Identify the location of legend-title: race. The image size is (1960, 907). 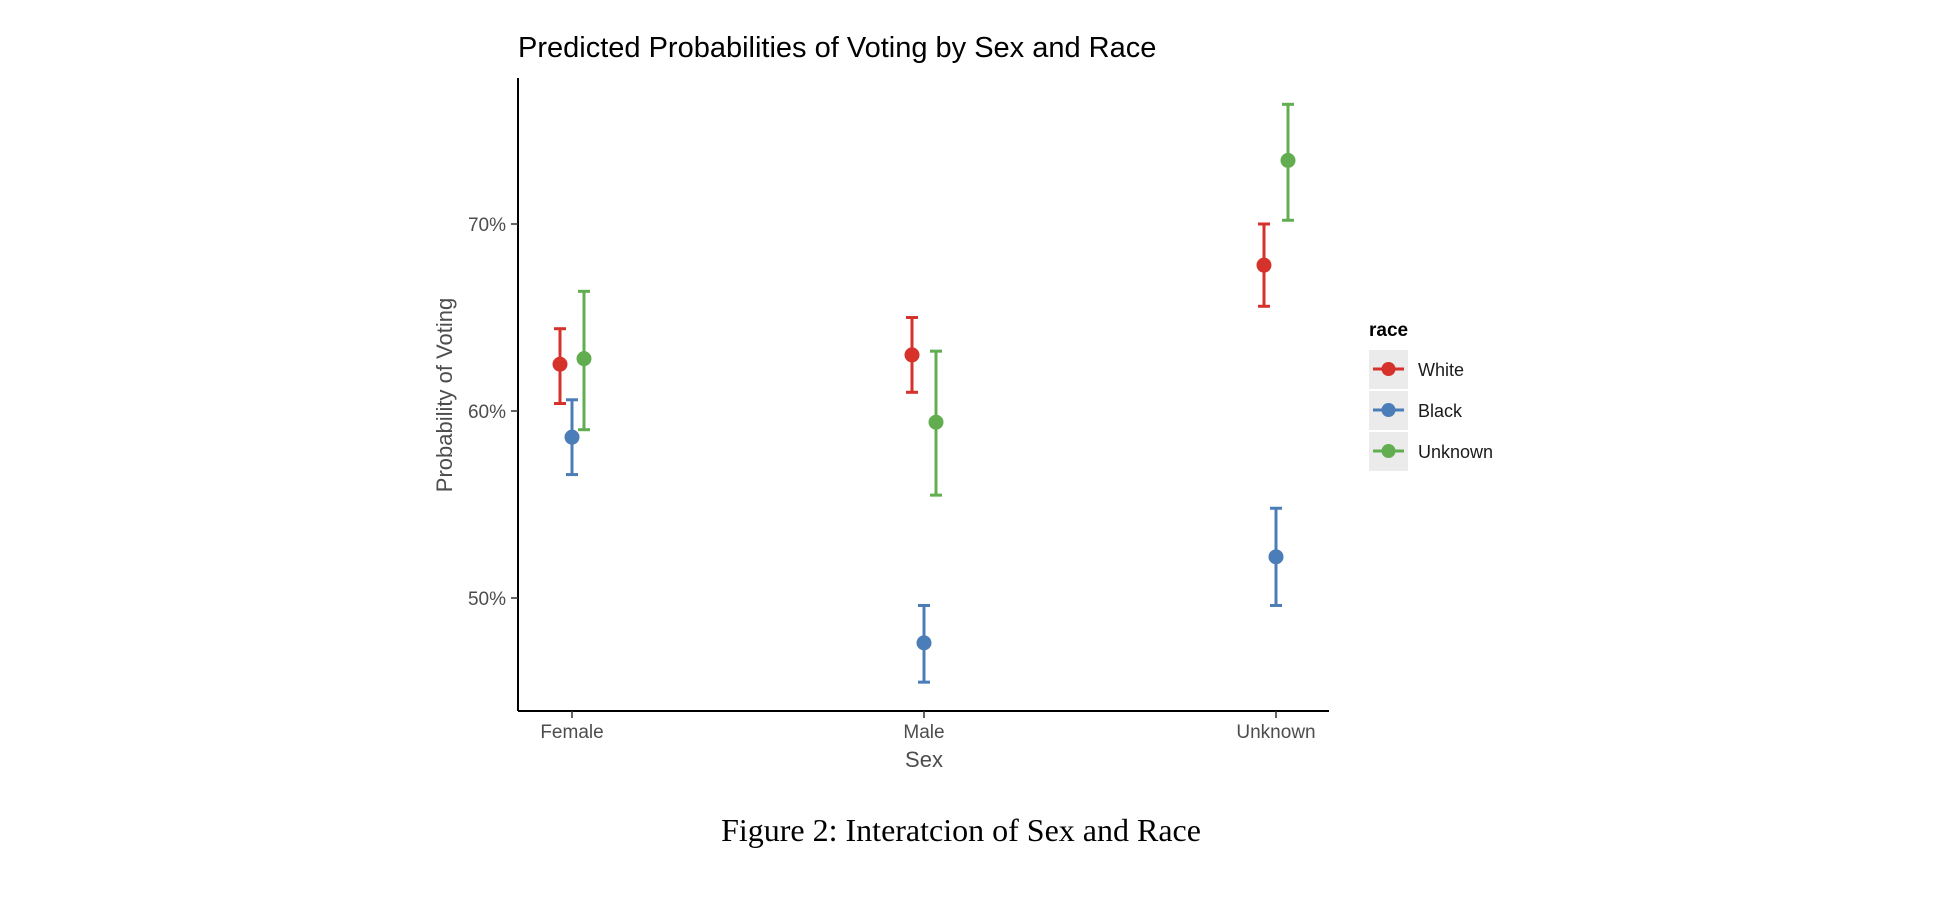
(1388, 330).